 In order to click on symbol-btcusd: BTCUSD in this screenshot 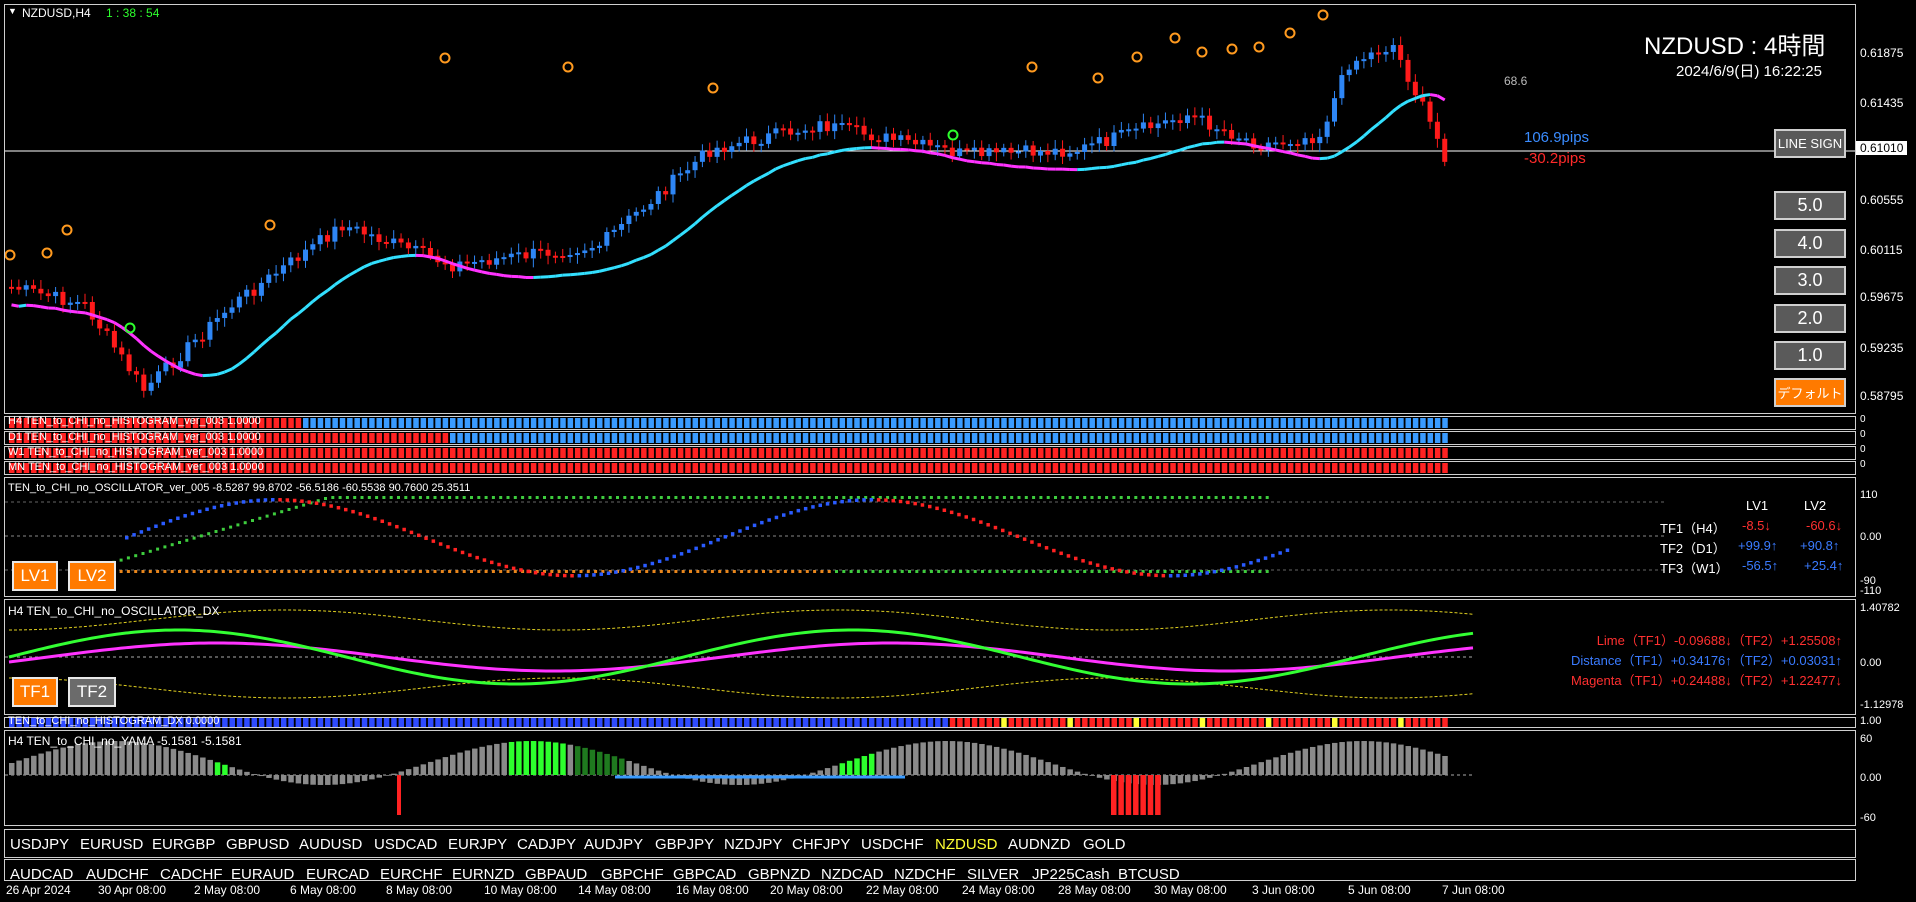, I will do `click(1149, 874)`.